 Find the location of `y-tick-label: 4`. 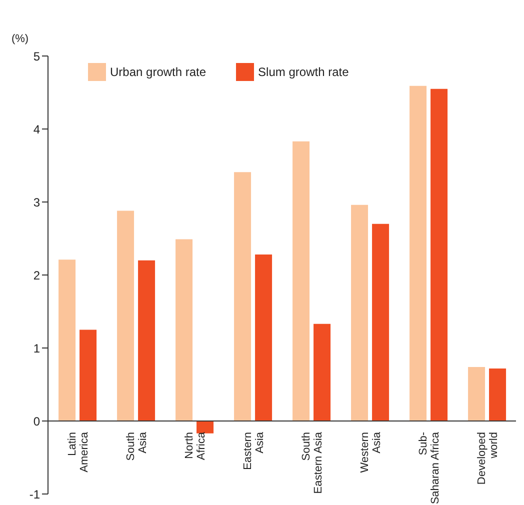

y-tick-label: 4 is located at coordinates (36, 129).